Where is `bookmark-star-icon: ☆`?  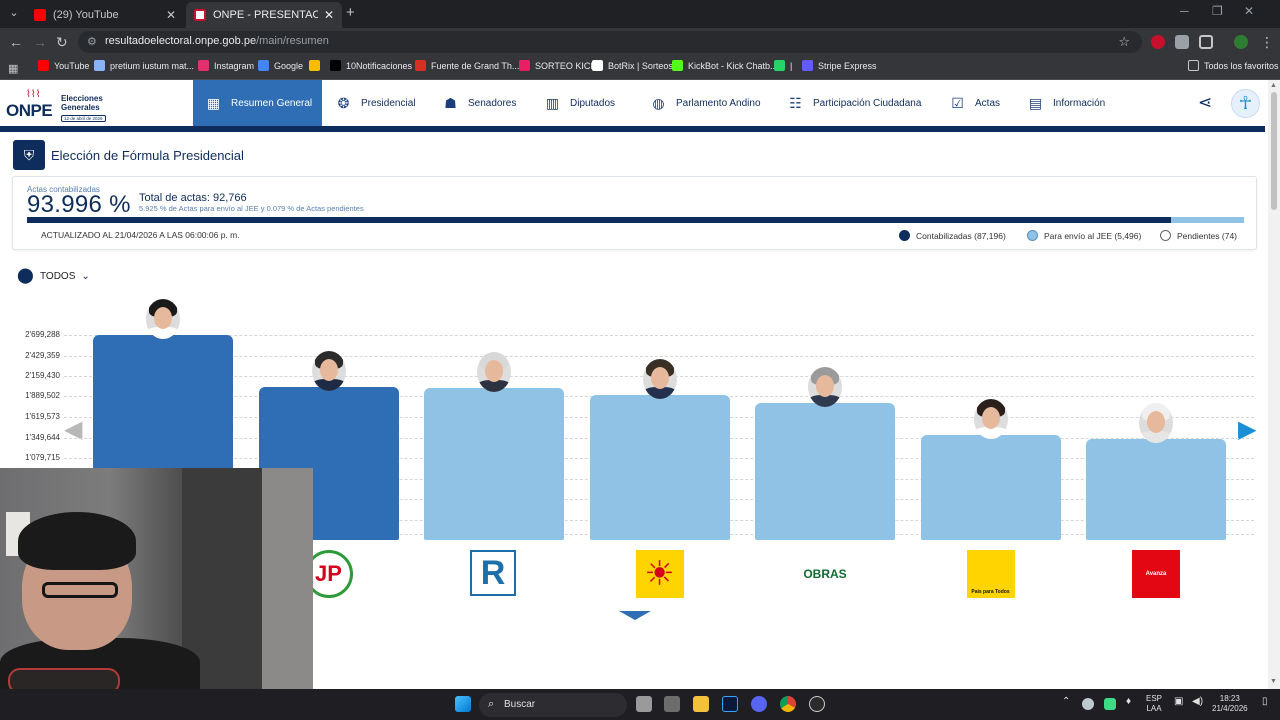
bookmark-star-icon: ☆ is located at coordinates (1124, 41).